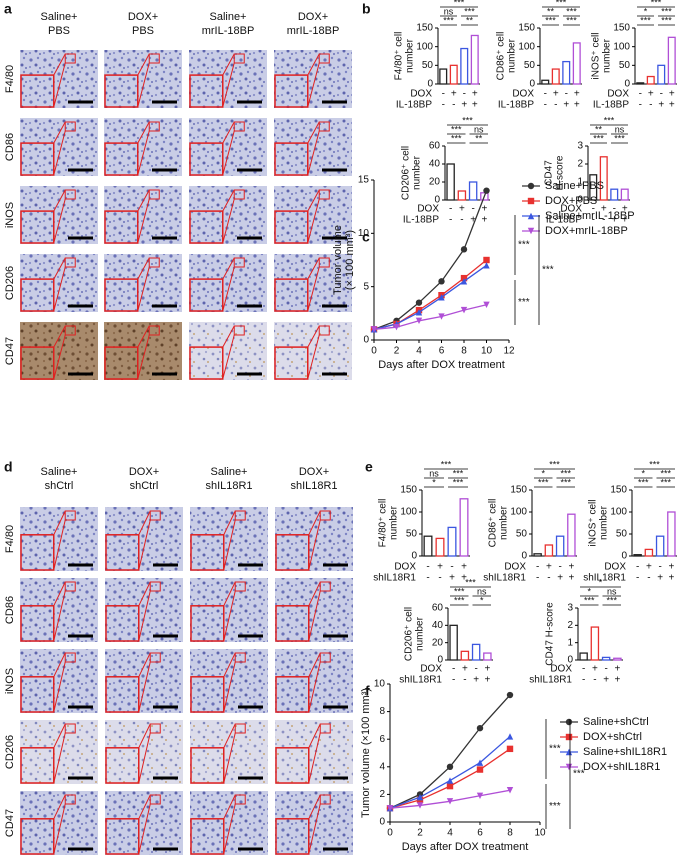 Image resolution: width=685 pixels, height=862 pixels. Describe the element at coordinates (616, 722) in the screenshot. I see `legend-label: Saline+shCtrl` at that location.